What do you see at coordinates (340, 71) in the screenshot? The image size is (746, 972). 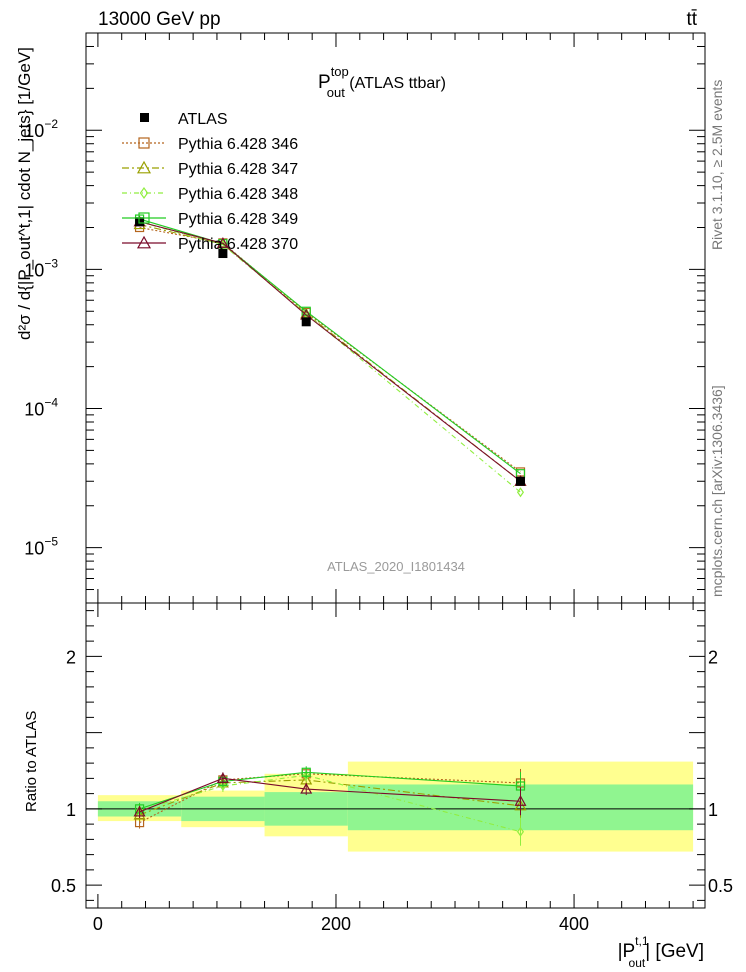 I see `plot-title-sup: top` at bounding box center [340, 71].